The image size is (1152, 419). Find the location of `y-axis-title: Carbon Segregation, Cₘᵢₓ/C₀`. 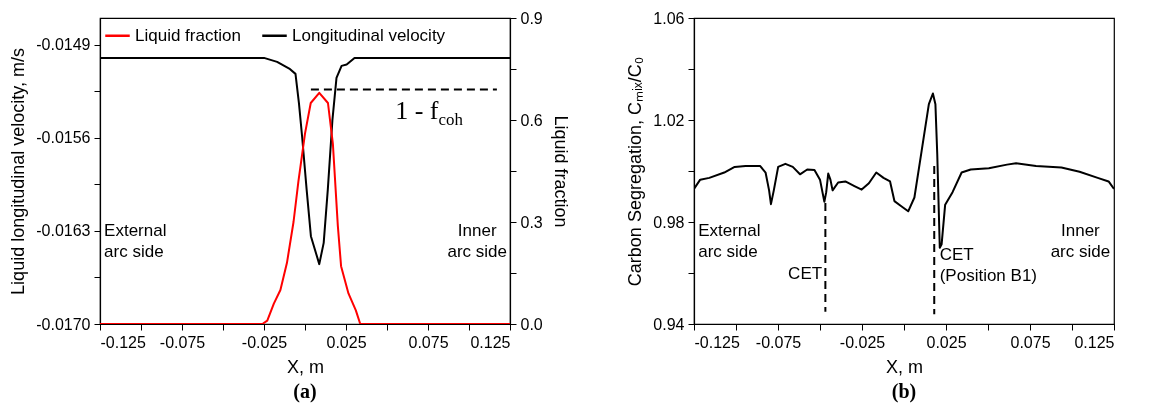

y-axis-title: Carbon Segregation, Cₘᵢₓ/C₀ is located at coordinates (635, 171).